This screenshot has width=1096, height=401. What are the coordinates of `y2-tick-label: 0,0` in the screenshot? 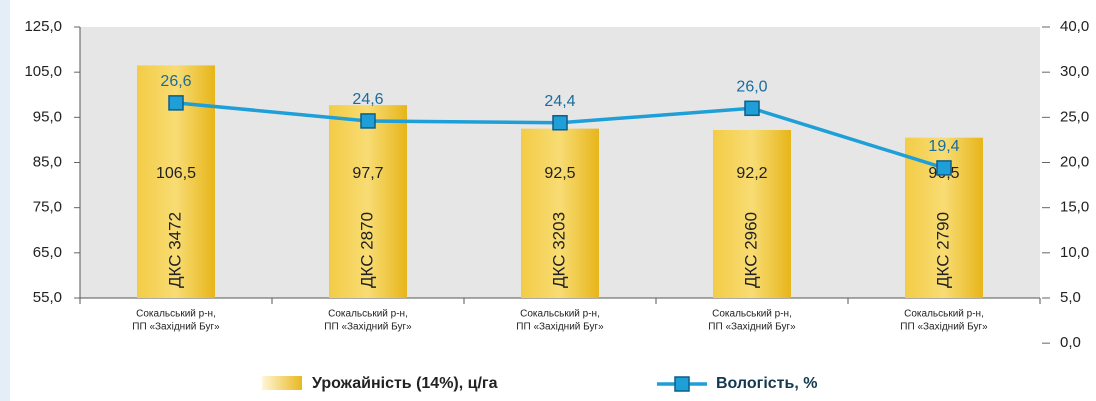 It's located at (1070, 342).